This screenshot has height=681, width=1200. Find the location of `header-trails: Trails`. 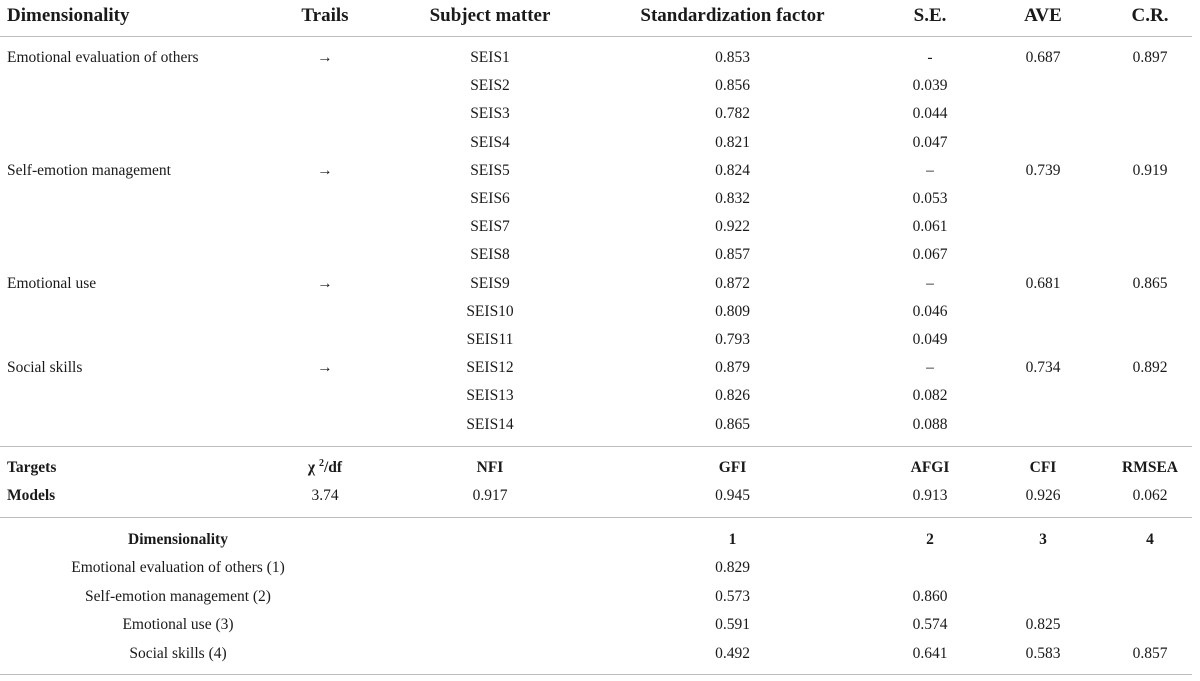

header-trails: Trails is located at coordinates (325, 15).